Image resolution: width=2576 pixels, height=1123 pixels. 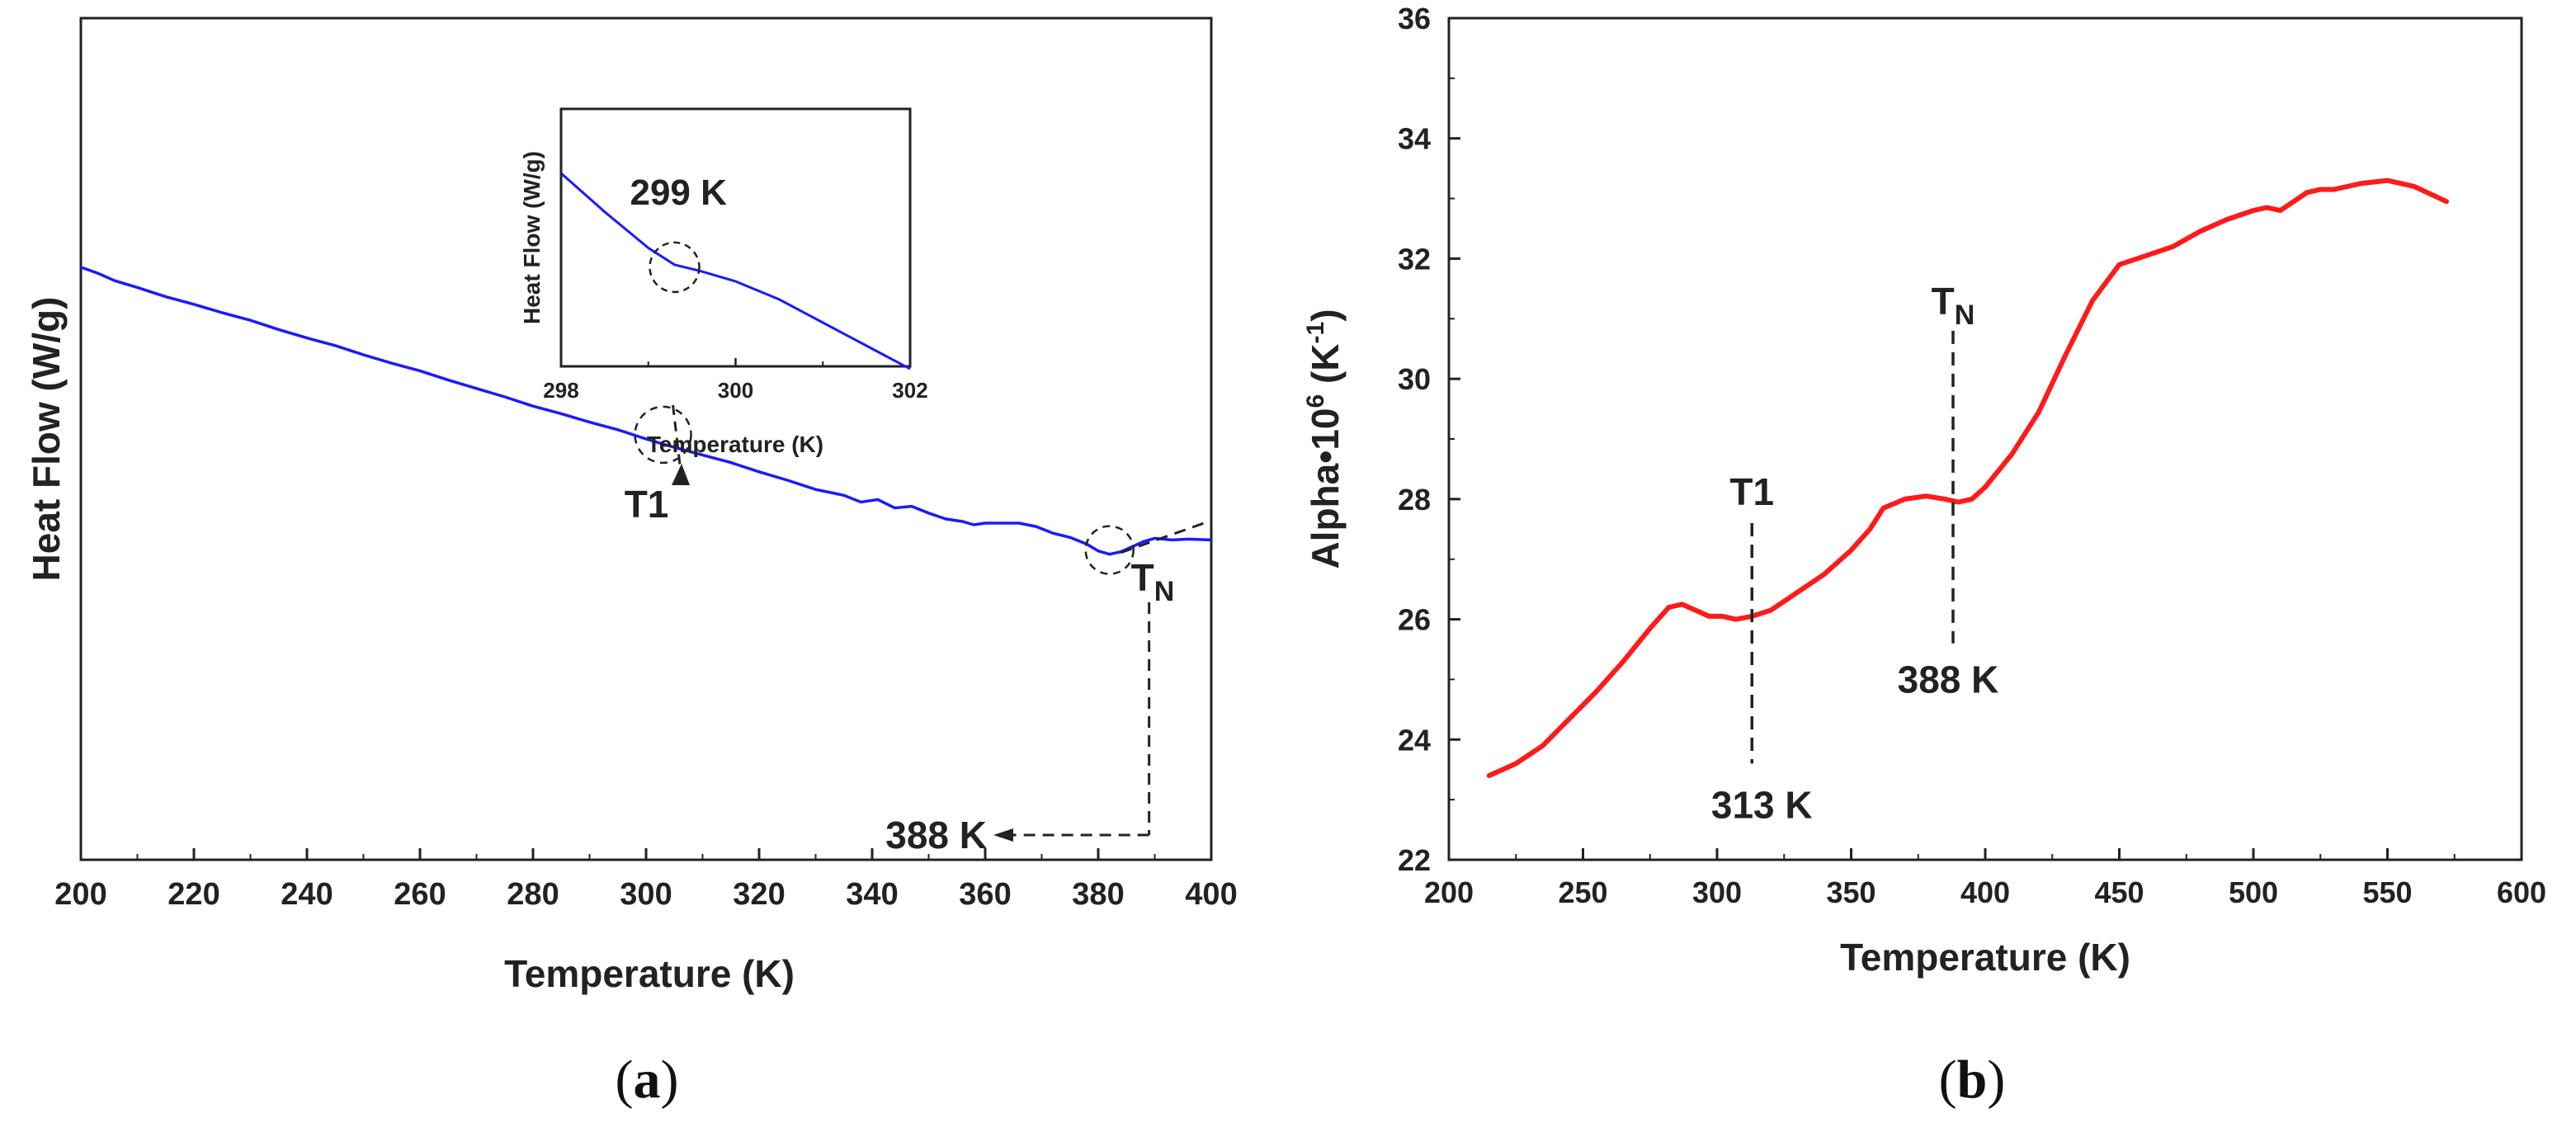 What do you see at coordinates (646, 854) in the screenshot?
I see `panel-a-x-ticks` at bounding box center [646, 854].